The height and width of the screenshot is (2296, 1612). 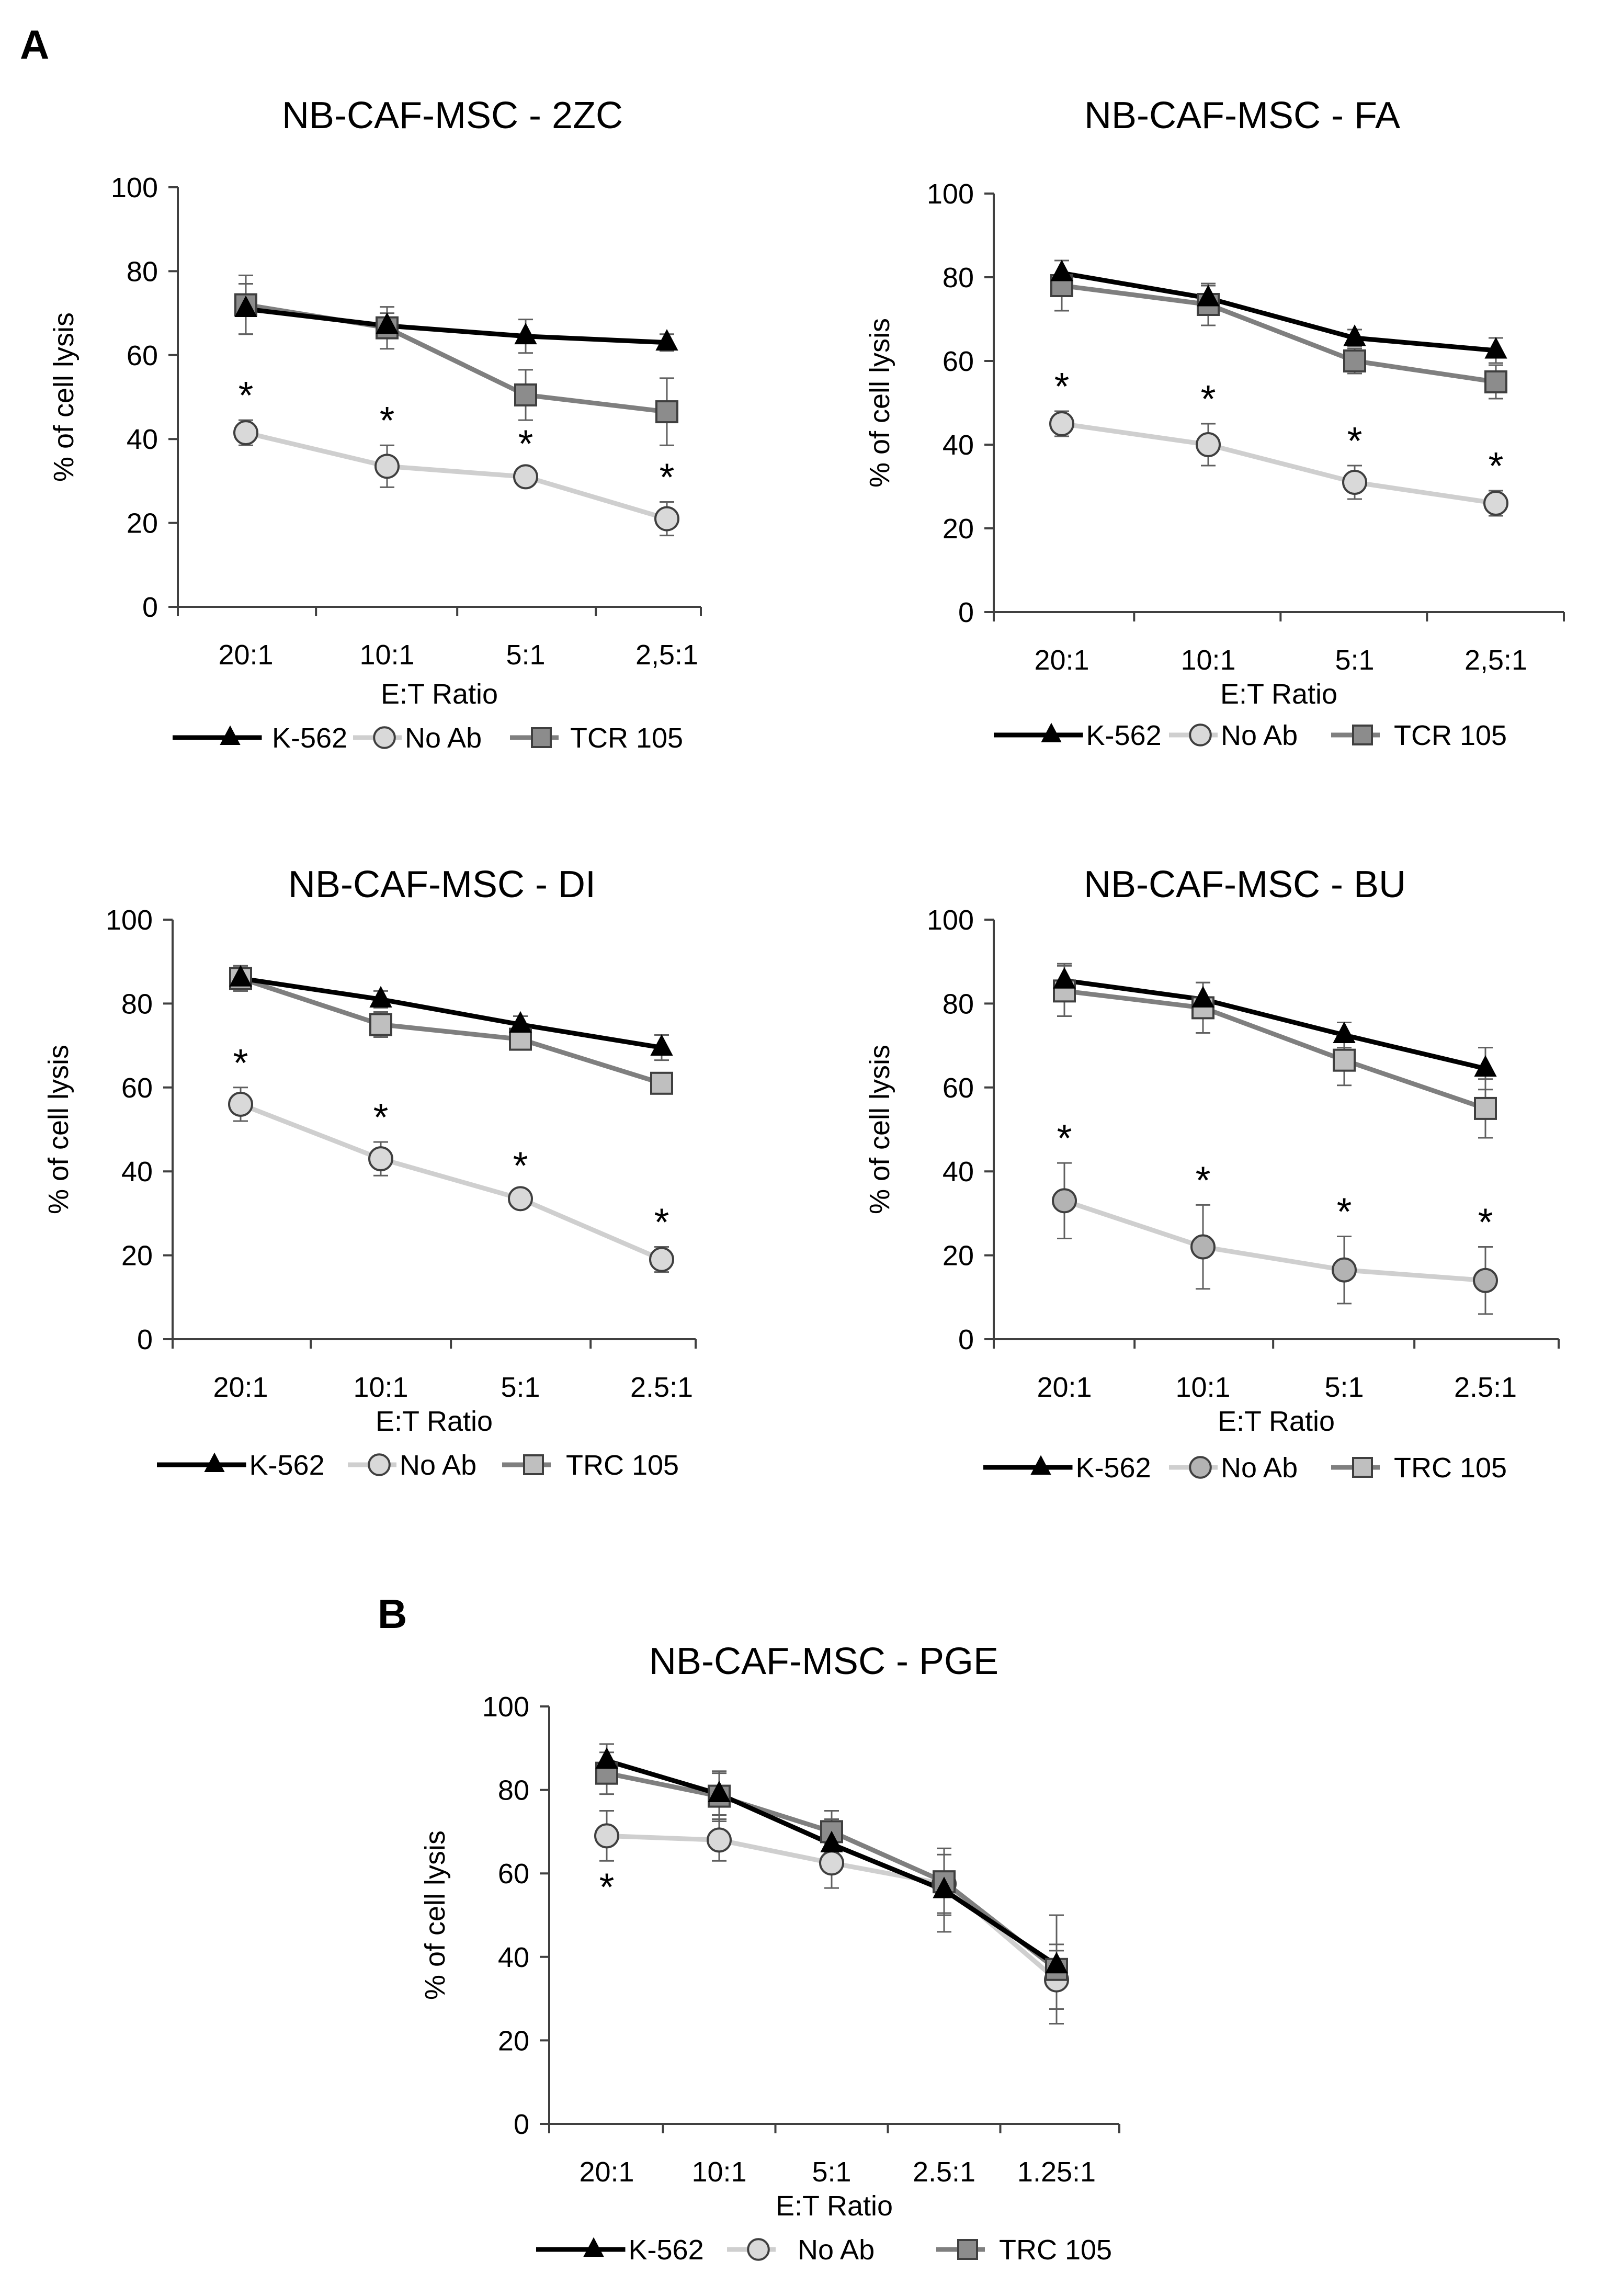 What do you see at coordinates (240, 1387) in the screenshot?
I see `x-tick-label: 20:1` at bounding box center [240, 1387].